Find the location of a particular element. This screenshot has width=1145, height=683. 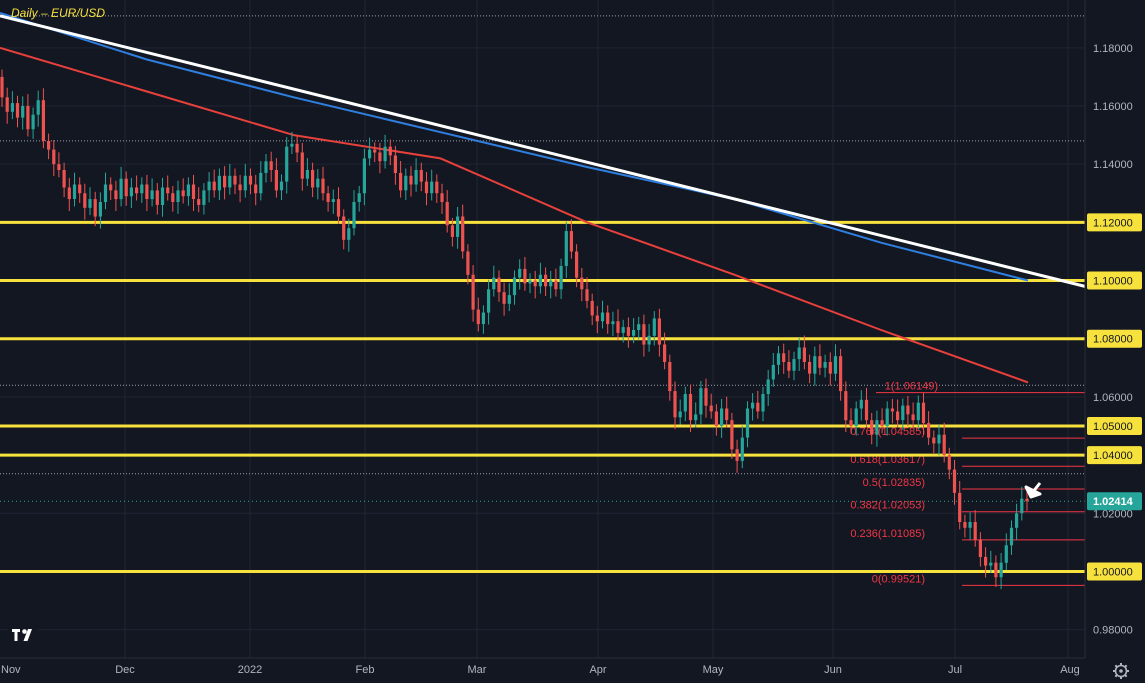

x-tick-label-0: Nov is located at coordinates (11, 670).